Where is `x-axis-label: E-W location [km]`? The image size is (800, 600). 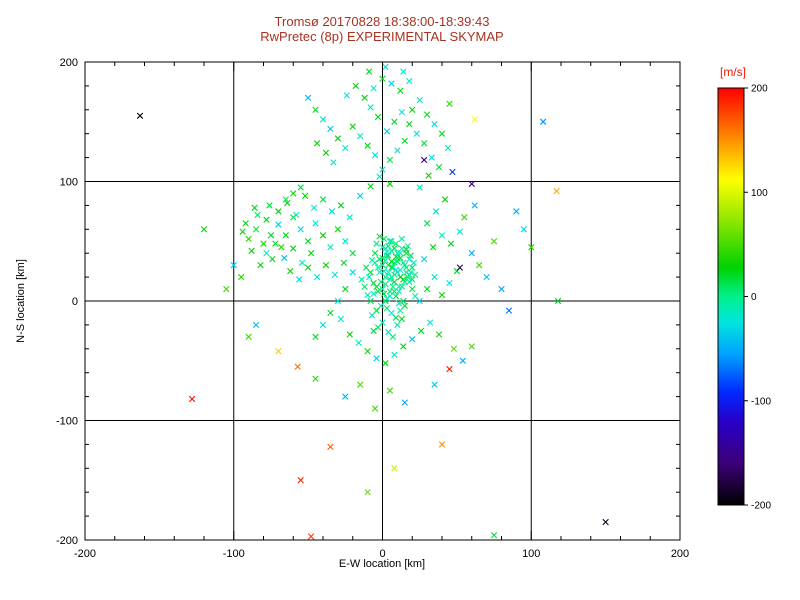 x-axis-label: E-W location [km] is located at coordinates (382, 564).